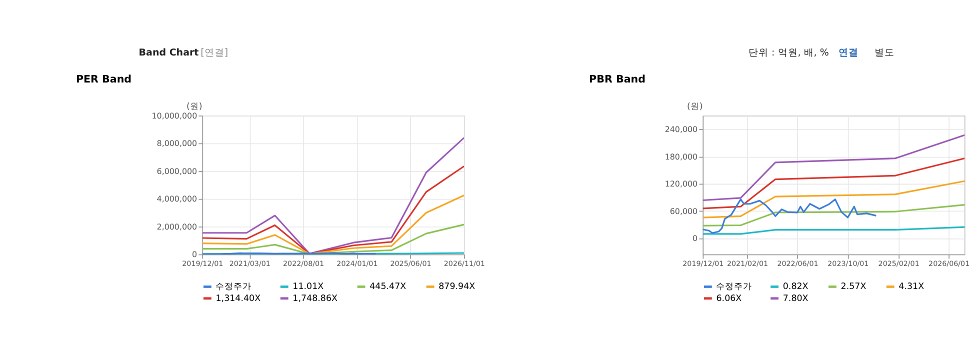 This screenshot has width=978, height=362. I want to click on text: Band Chart, so click(169, 52).